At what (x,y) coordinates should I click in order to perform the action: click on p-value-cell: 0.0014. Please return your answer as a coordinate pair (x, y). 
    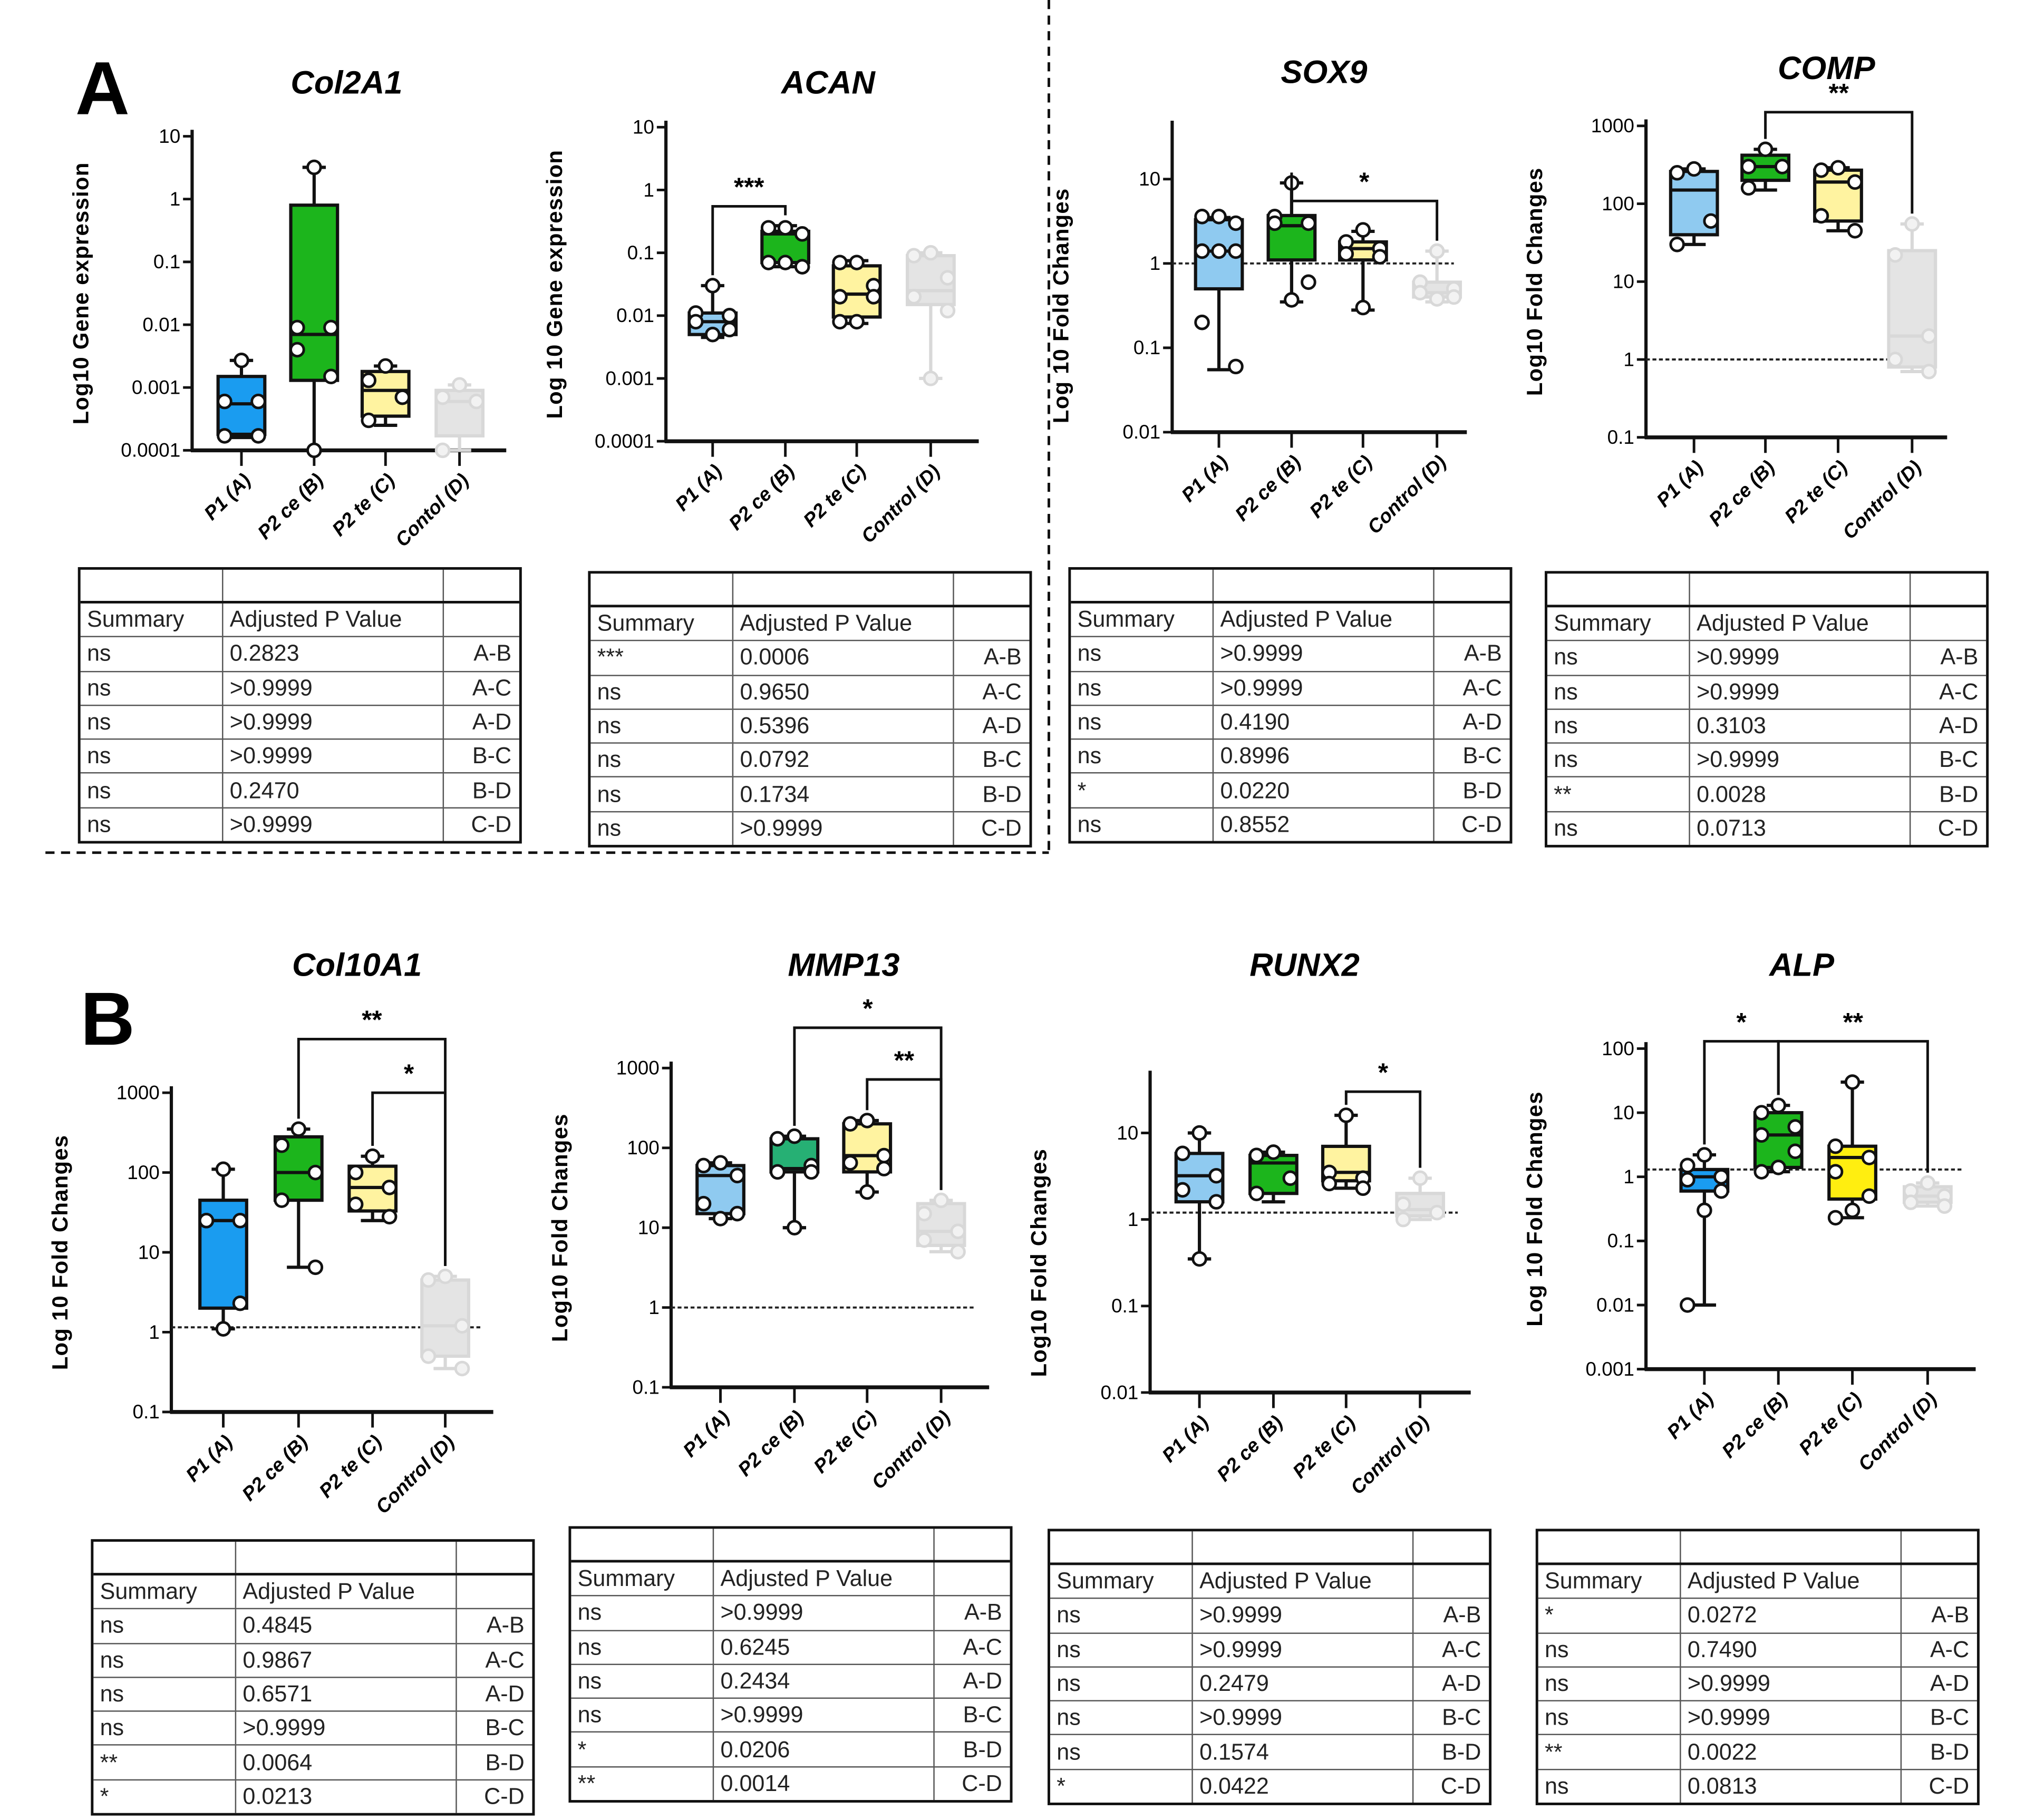
    Looking at the image, I should click on (824, 1784).